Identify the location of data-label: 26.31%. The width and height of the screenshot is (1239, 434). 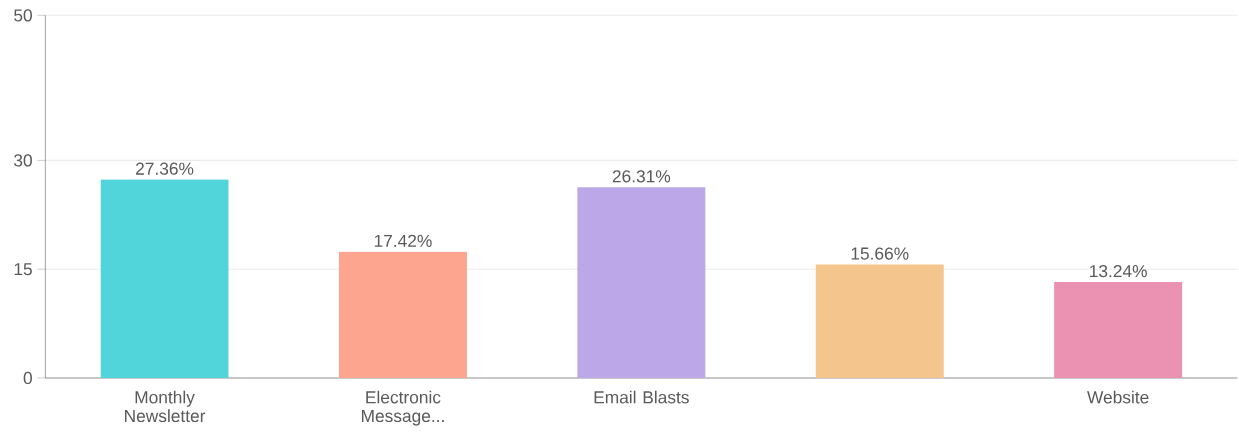
(641, 176).